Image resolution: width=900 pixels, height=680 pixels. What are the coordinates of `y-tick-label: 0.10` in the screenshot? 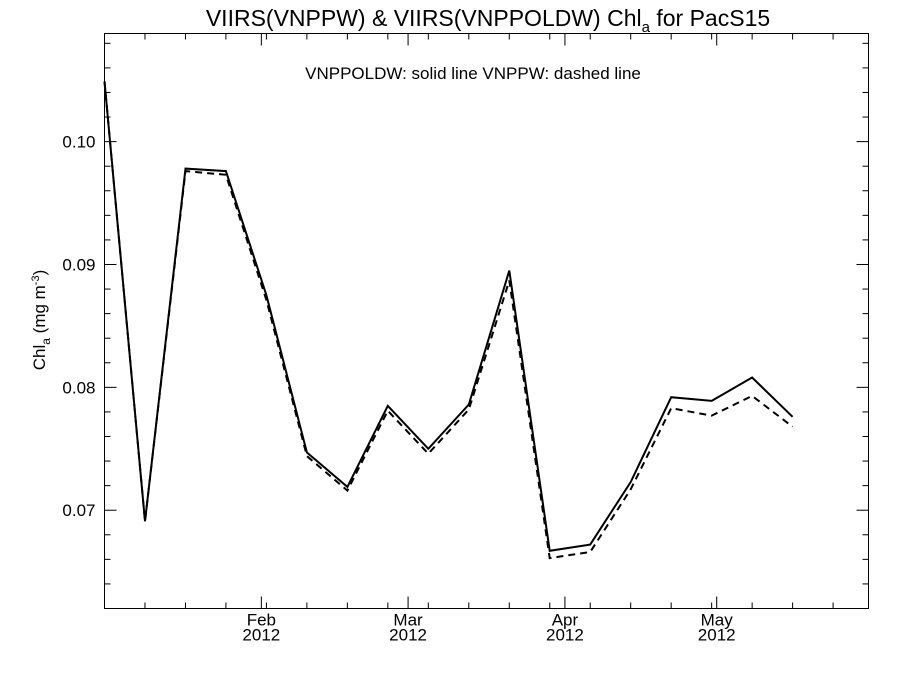 It's located at (78, 142).